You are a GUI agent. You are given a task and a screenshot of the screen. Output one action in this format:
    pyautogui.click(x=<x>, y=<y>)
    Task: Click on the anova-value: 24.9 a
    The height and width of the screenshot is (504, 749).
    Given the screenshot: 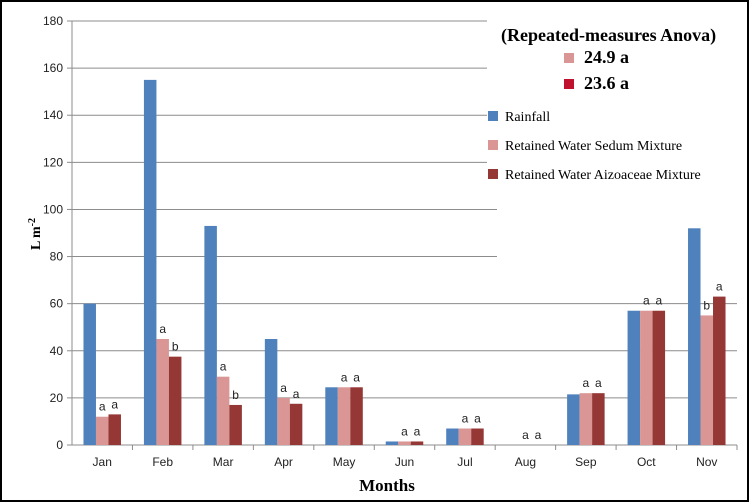 What is the action you would take?
    pyautogui.click(x=606, y=57)
    